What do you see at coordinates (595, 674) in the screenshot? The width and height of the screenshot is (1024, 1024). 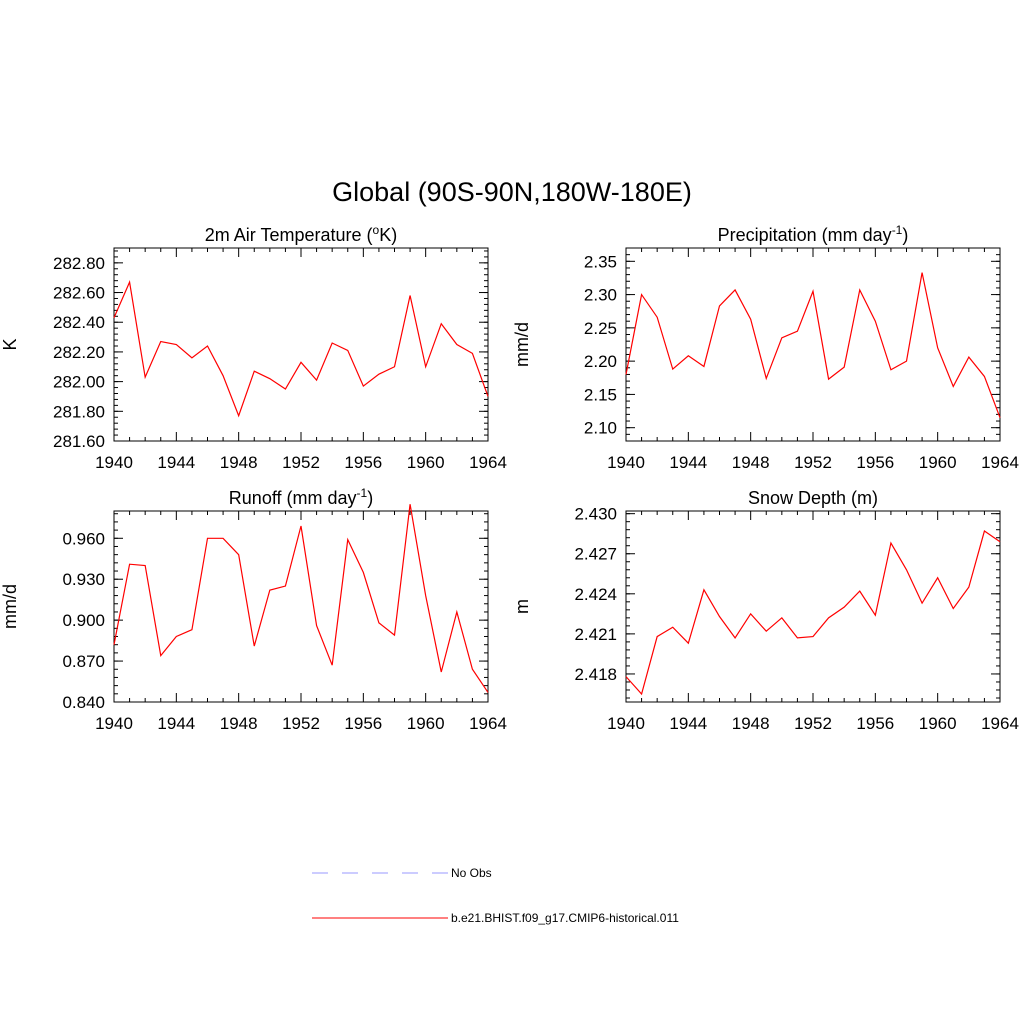 I see `y-tick-label: 2.418` at bounding box center [595, 674].